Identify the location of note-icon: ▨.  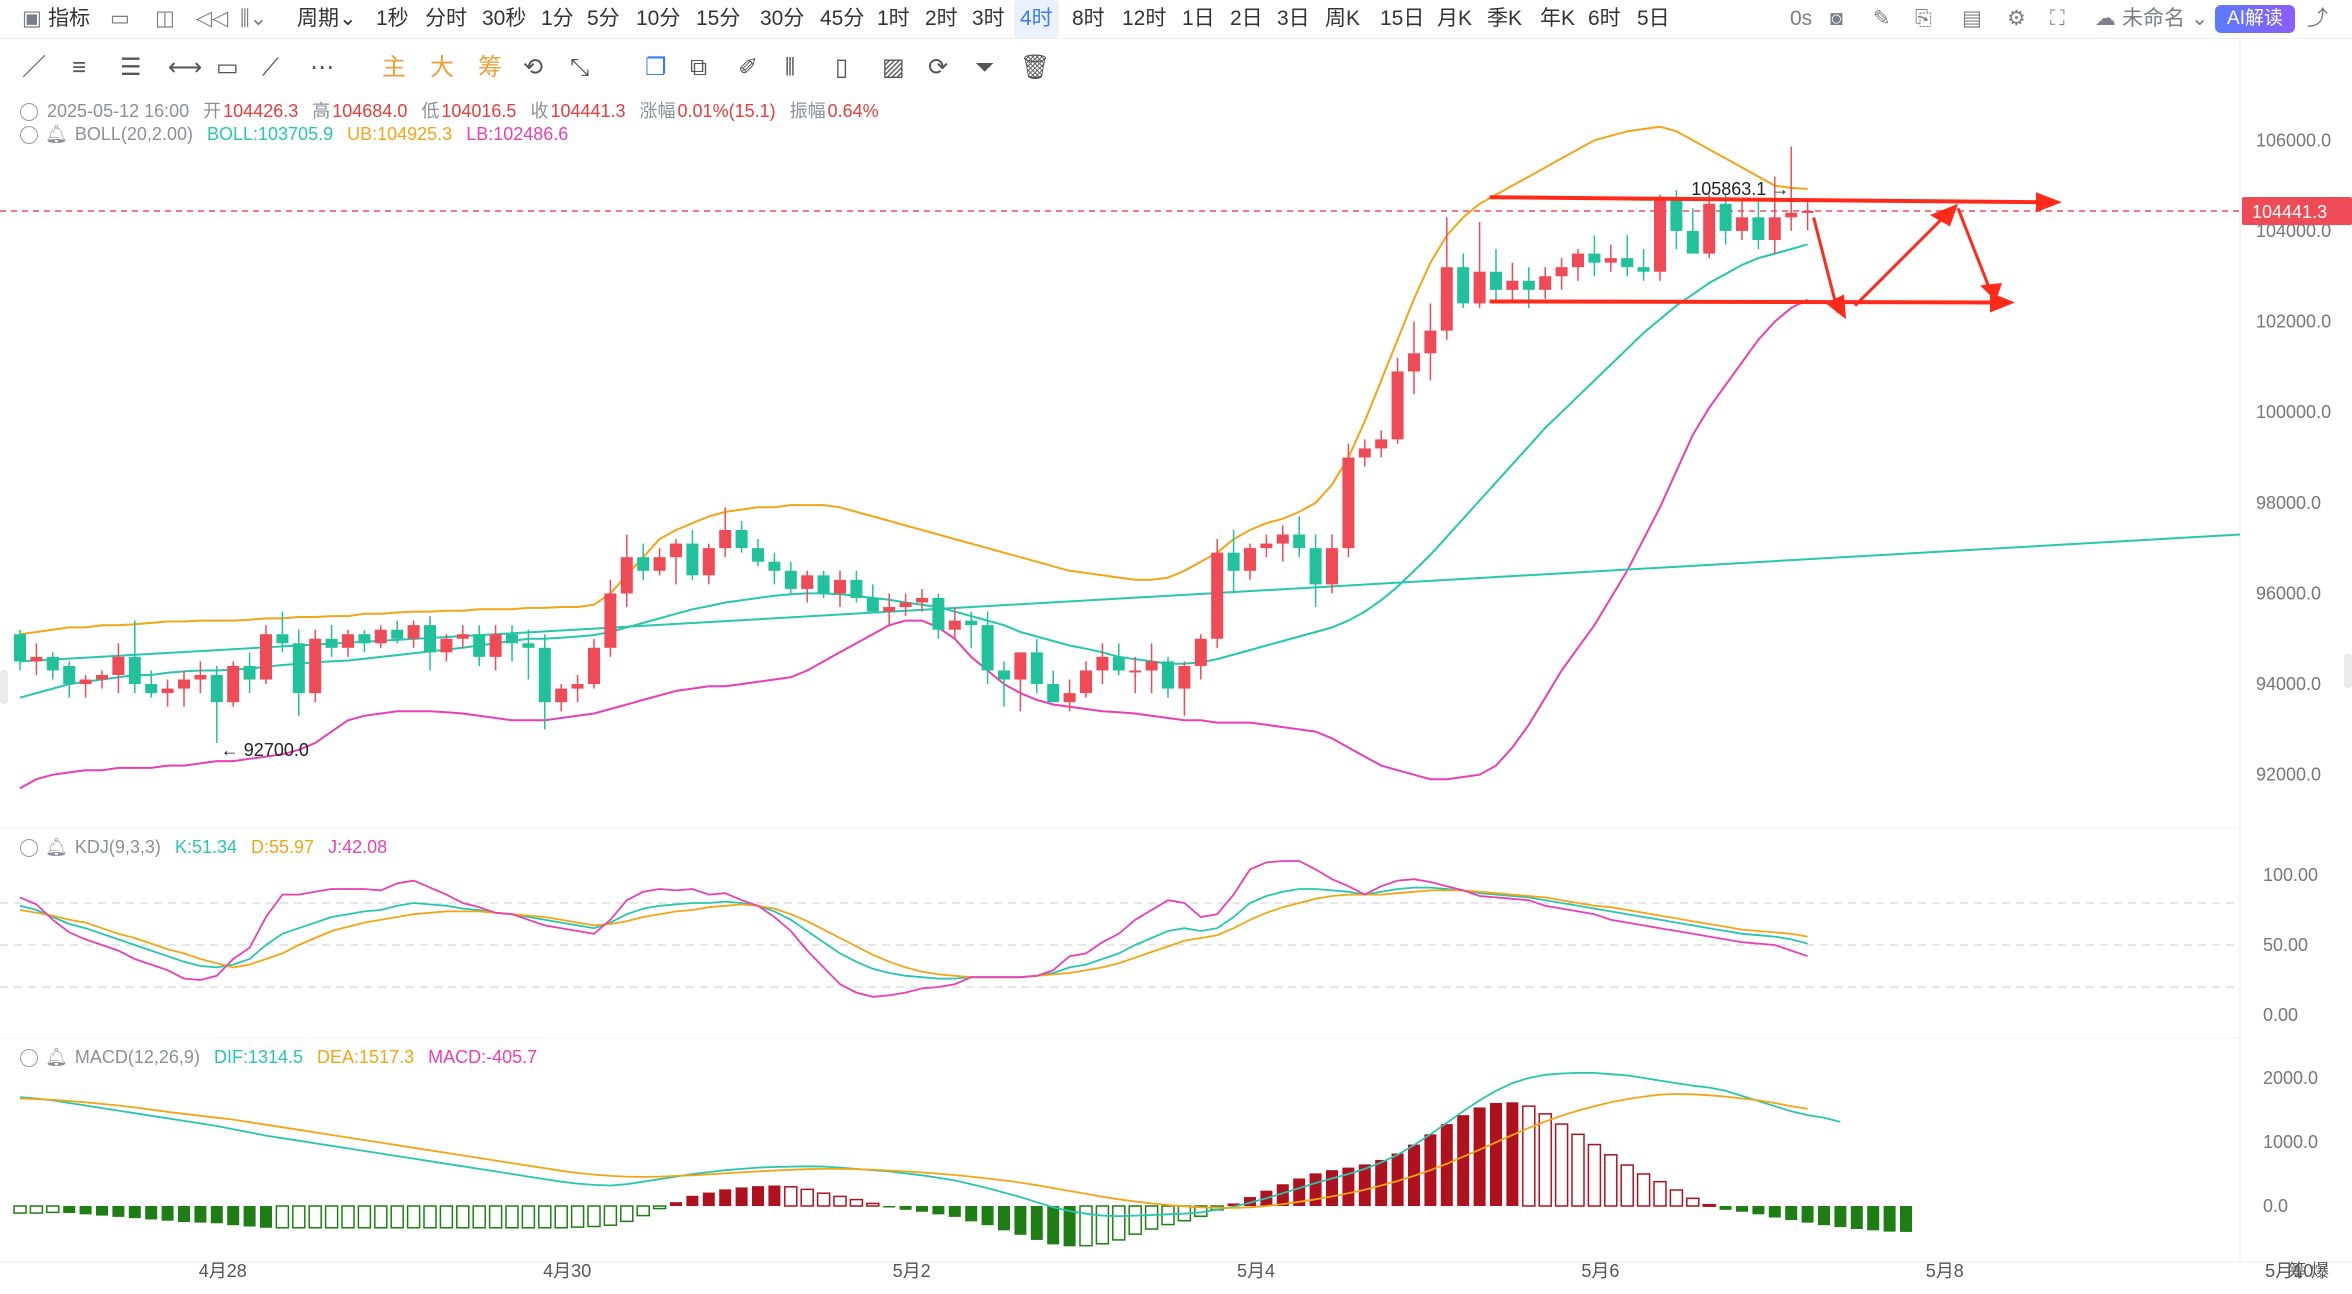
(893, 67).